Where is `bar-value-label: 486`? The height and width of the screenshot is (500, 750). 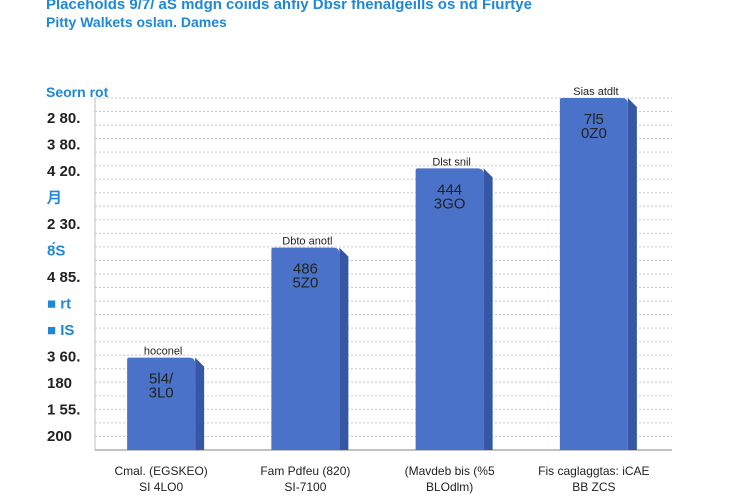
bar-value-label: 486 is located at coordinates (305, 269).